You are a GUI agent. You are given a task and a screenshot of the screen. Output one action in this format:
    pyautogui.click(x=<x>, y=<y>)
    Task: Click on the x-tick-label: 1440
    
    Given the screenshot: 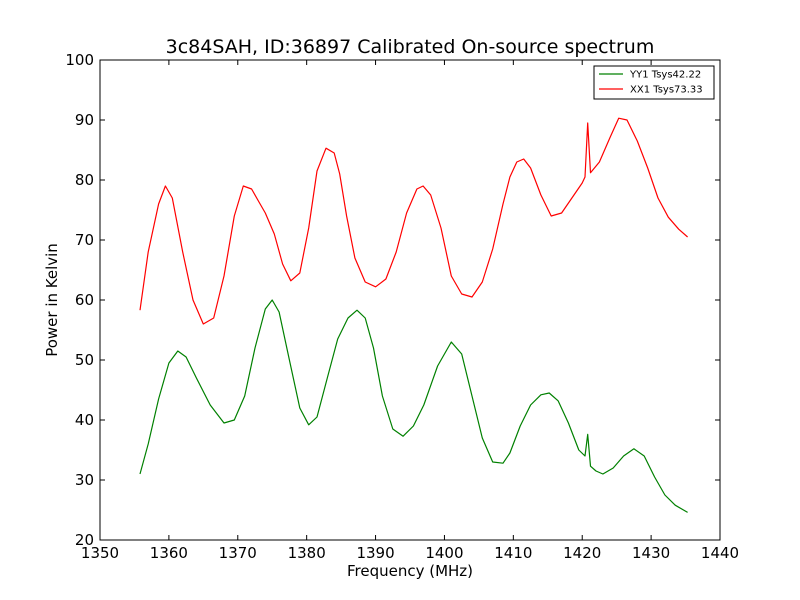 What is the action you would take?
    pyautogui.click(x=720, y=553)
    